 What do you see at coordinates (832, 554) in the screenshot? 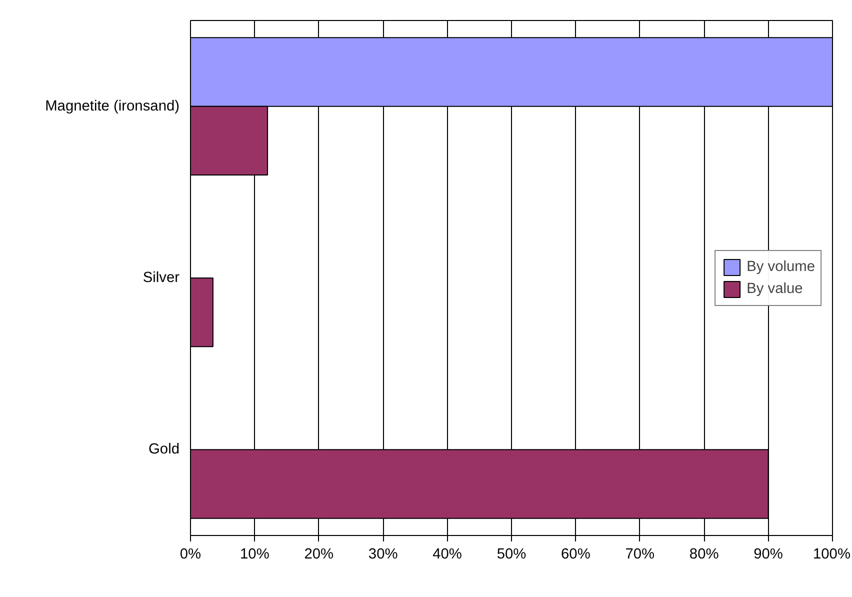
I see `x-tick-label: 100%` at bounding box center [832, 554].